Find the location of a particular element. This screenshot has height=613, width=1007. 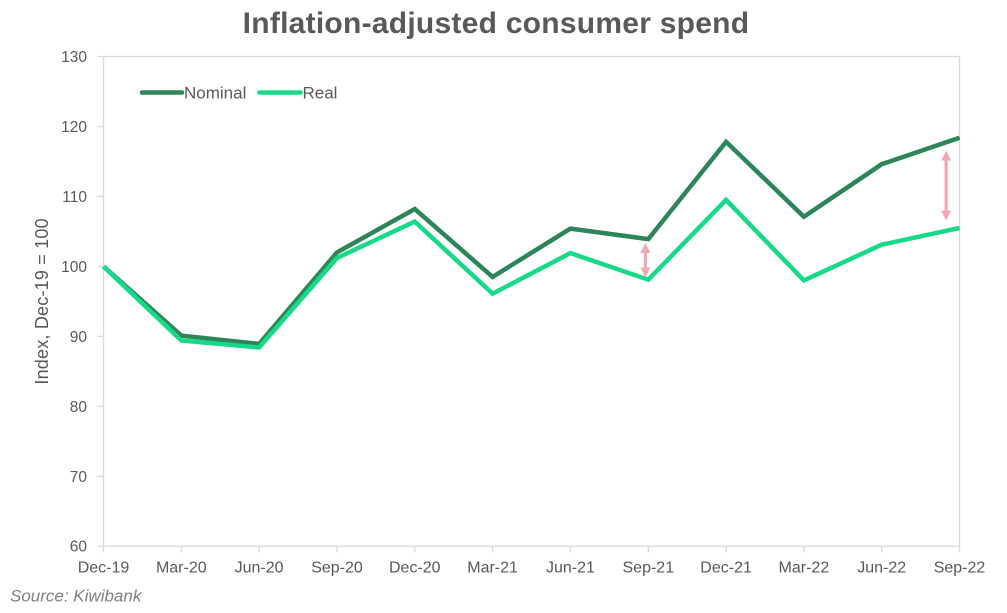

svg-text: Sep-20 is located at coordinates (337, 568).